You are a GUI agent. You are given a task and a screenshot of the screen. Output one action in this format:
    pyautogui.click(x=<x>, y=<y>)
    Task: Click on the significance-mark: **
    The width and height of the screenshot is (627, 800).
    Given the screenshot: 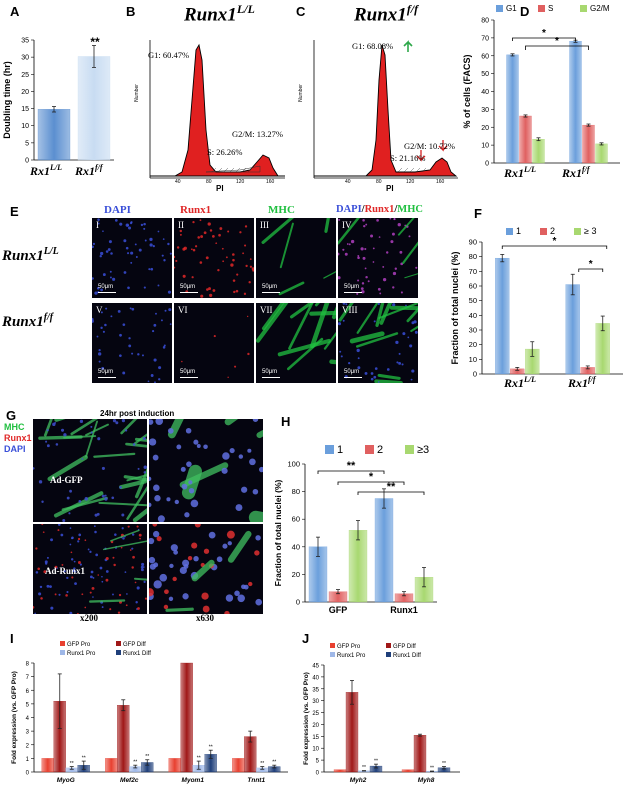 What is the action you would take?
    pyautogui.click(x=351, y=466)
    